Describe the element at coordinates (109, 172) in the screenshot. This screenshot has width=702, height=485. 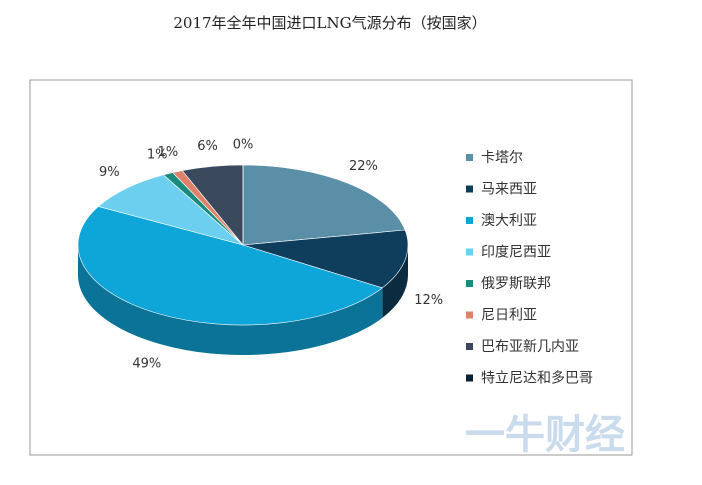
I see `data-label: 9%` at that location.